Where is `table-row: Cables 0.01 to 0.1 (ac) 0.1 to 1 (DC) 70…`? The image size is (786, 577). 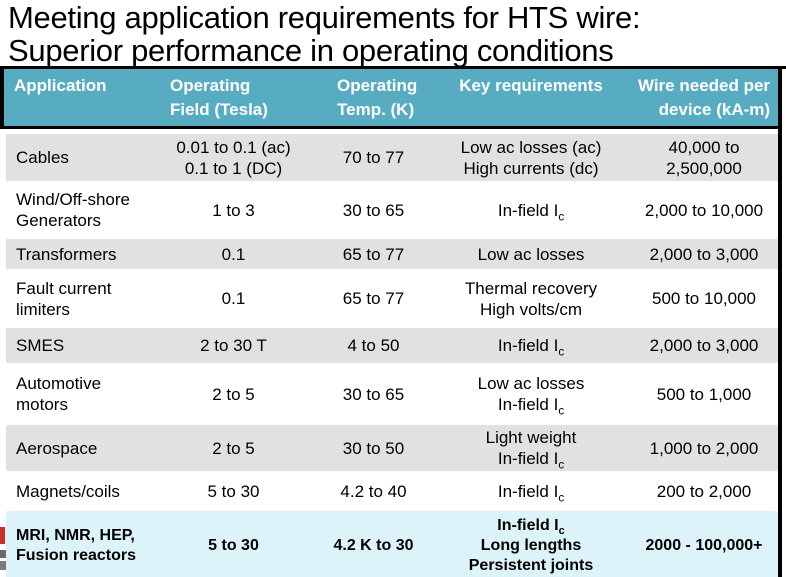 table-row: Cables 0.01 to 0.1 (ac) 0.1 to 1 (DC) 70… is located at coordinates (392, 157).